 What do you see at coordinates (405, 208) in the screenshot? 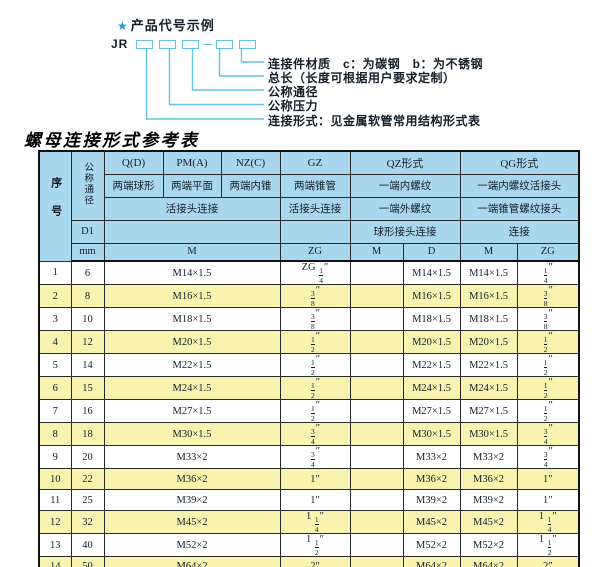
I see `header-conn-qz: 一端外螺纹` at bounding box center [405, 208].